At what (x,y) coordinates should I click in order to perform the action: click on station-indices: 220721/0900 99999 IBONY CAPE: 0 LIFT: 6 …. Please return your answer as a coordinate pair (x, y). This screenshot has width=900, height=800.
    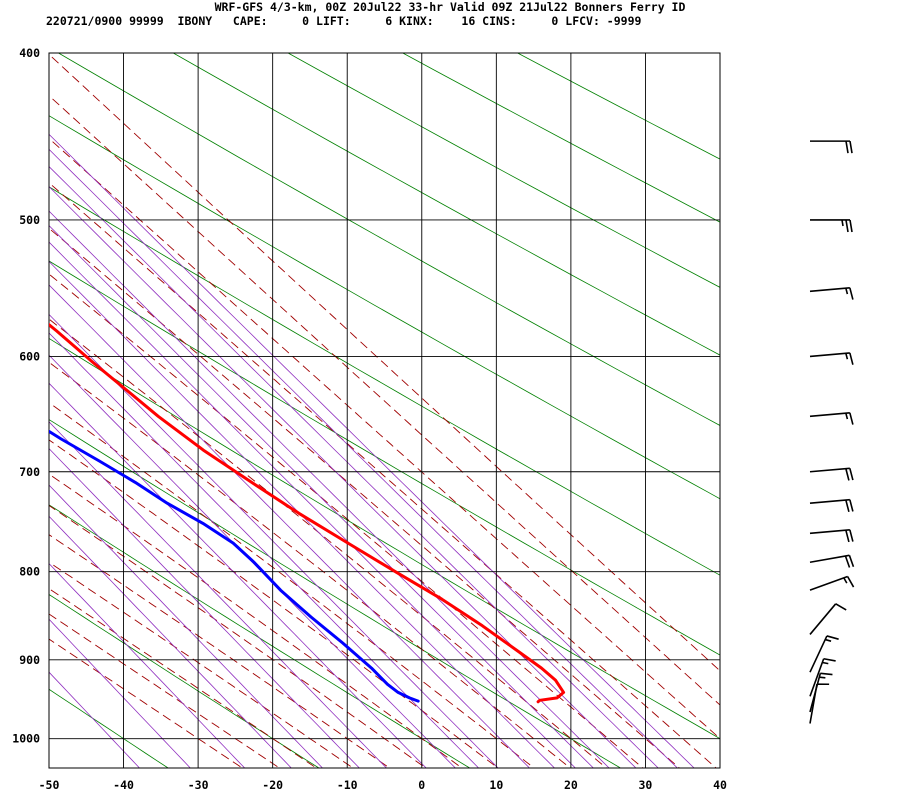
    Looking at the image, I should click on (344, 21).